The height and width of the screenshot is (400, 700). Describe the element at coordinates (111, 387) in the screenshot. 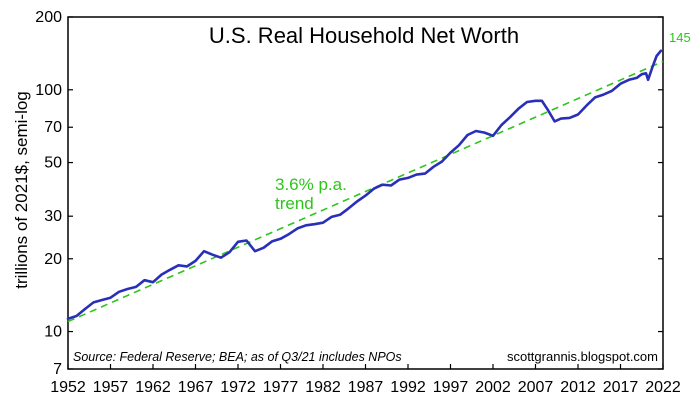

I see `x-tick-label: 1957` at that location.